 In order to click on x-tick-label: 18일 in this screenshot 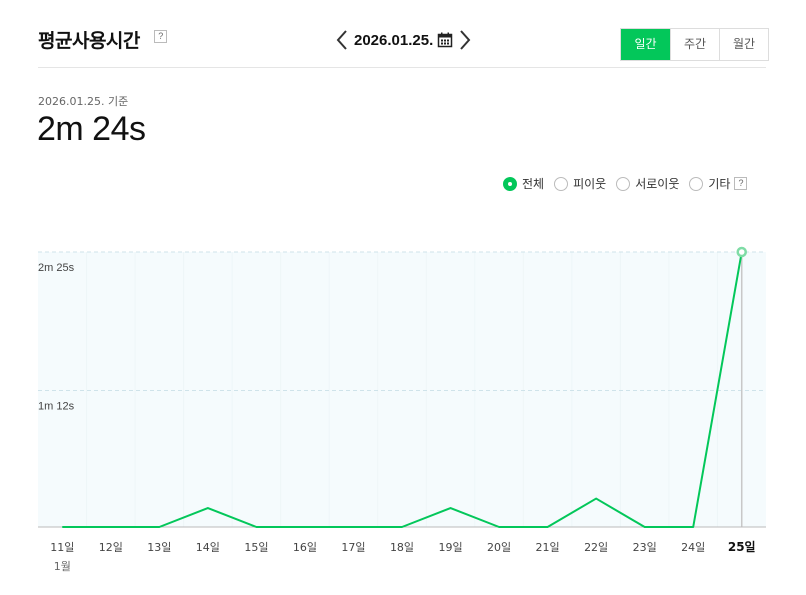, I will do `click(402, 547)`.